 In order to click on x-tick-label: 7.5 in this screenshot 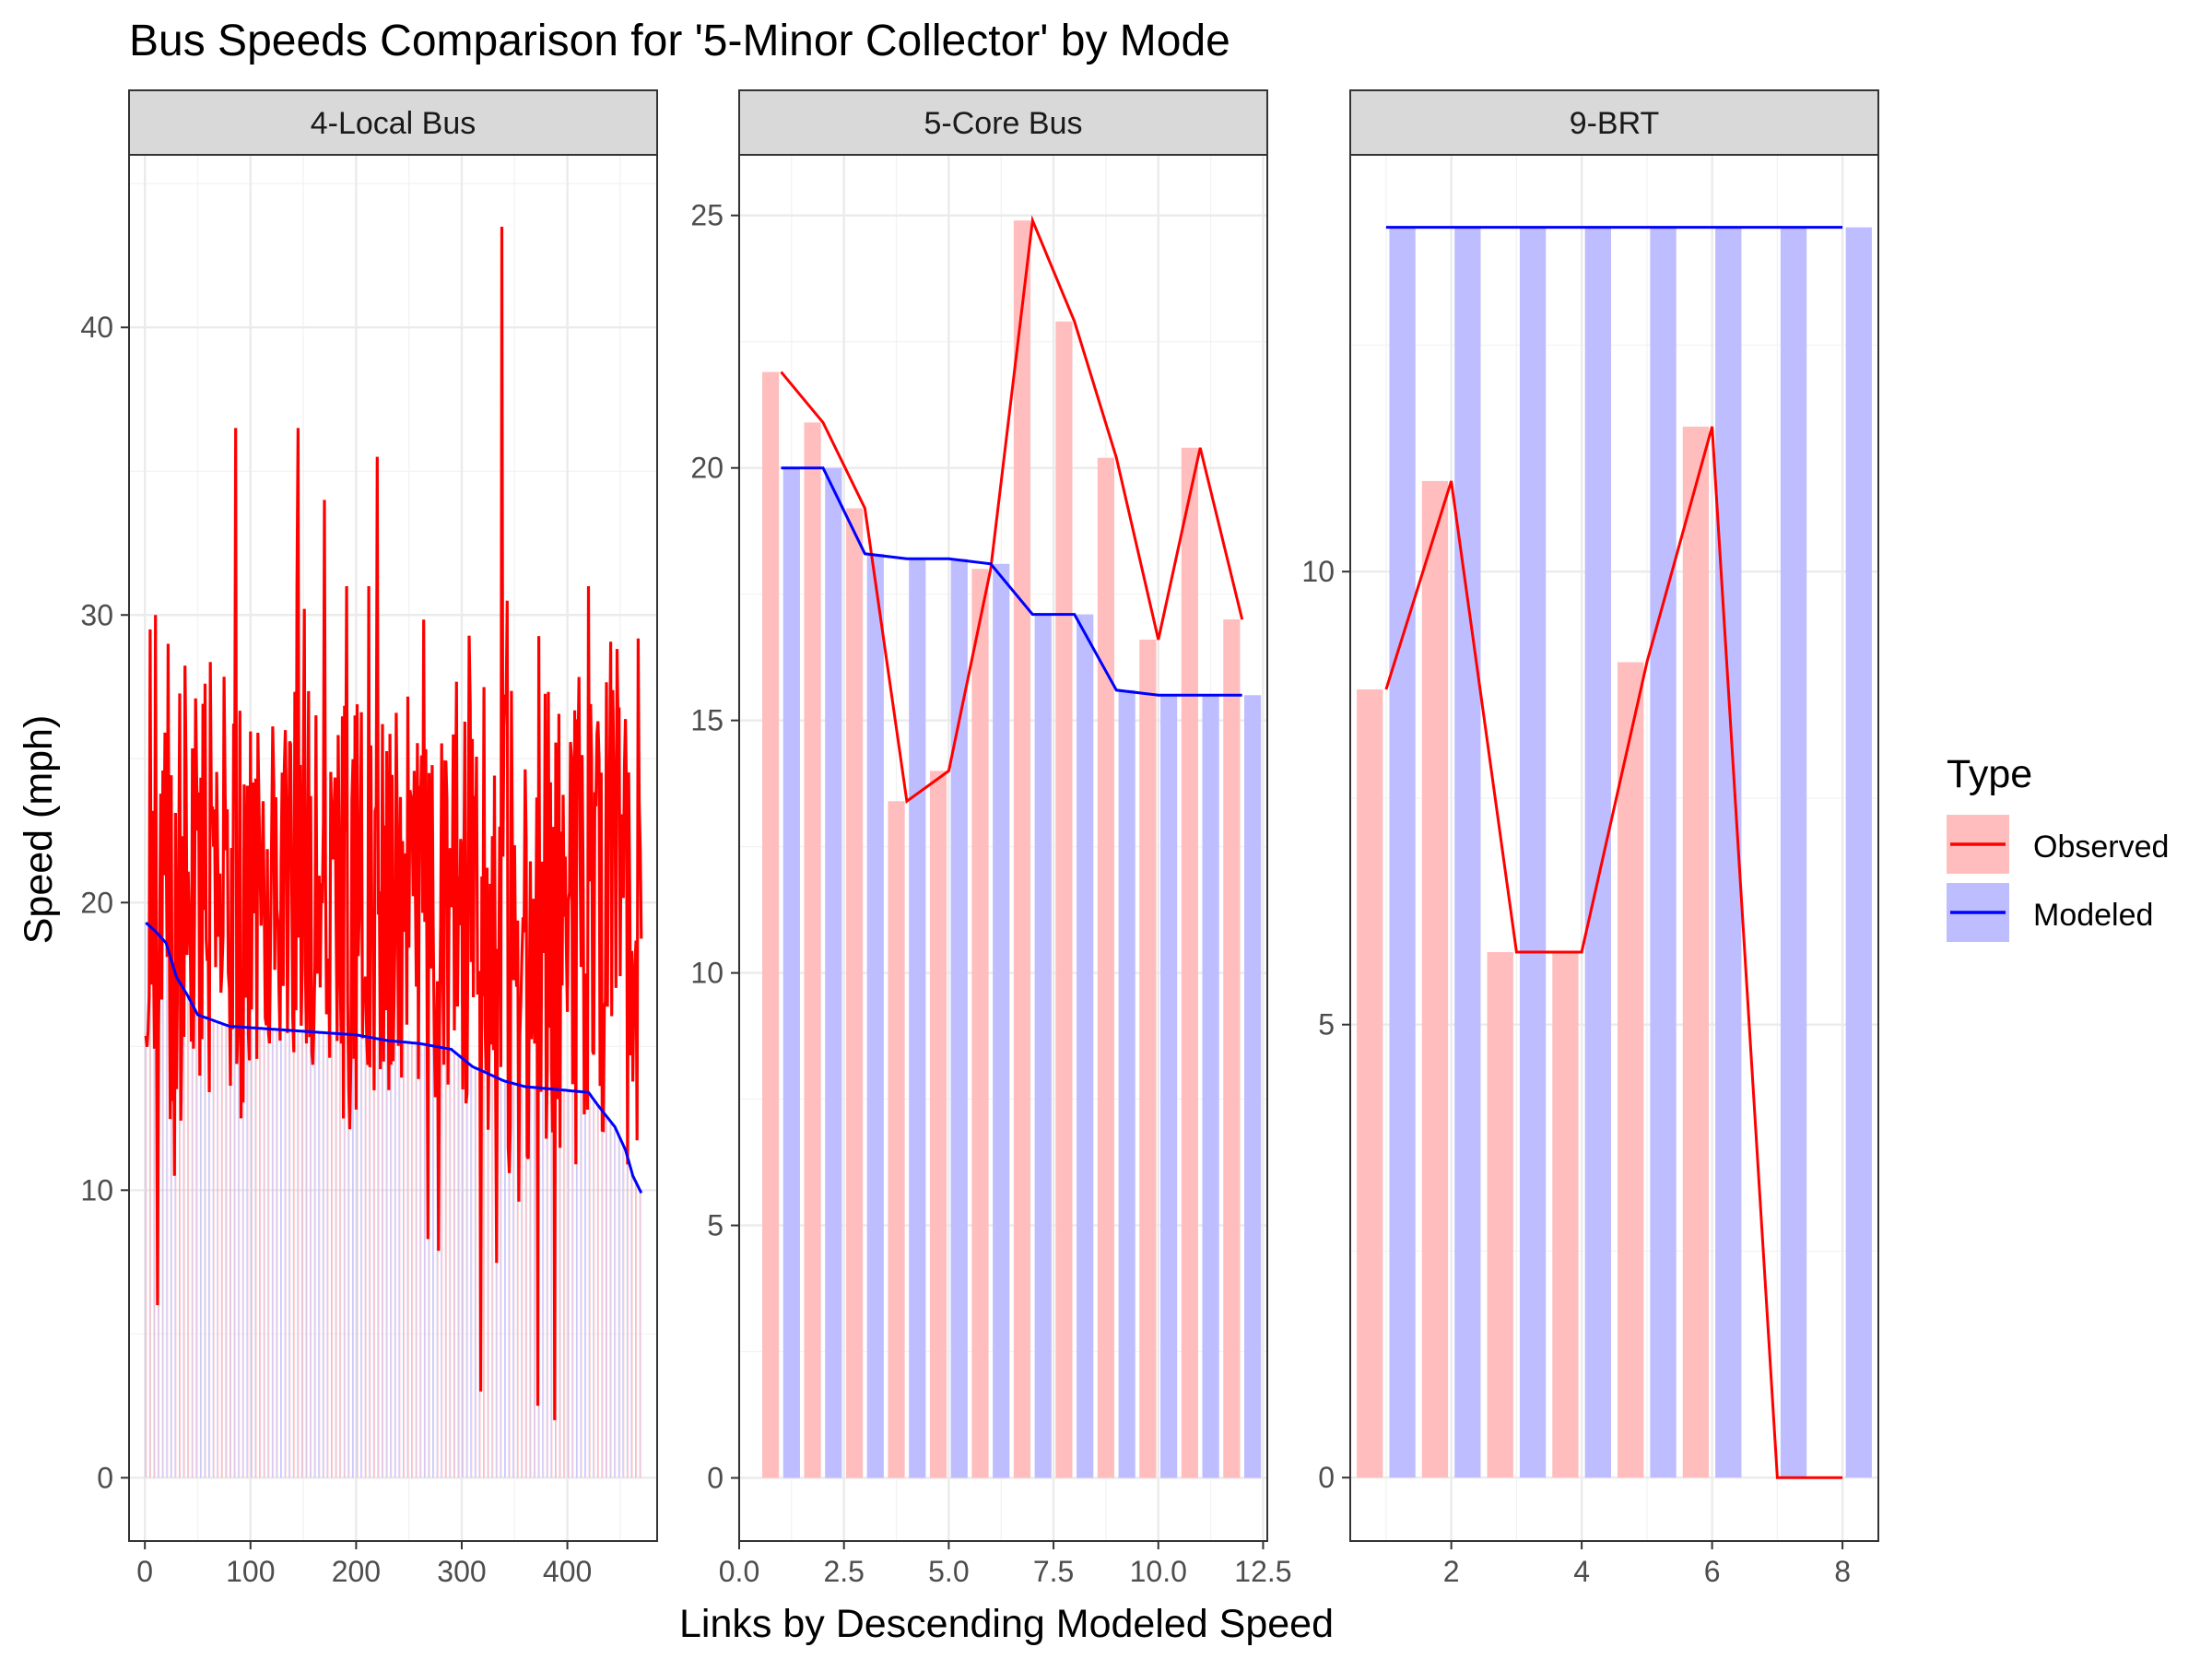, I will do `click(1053, 1571)`.